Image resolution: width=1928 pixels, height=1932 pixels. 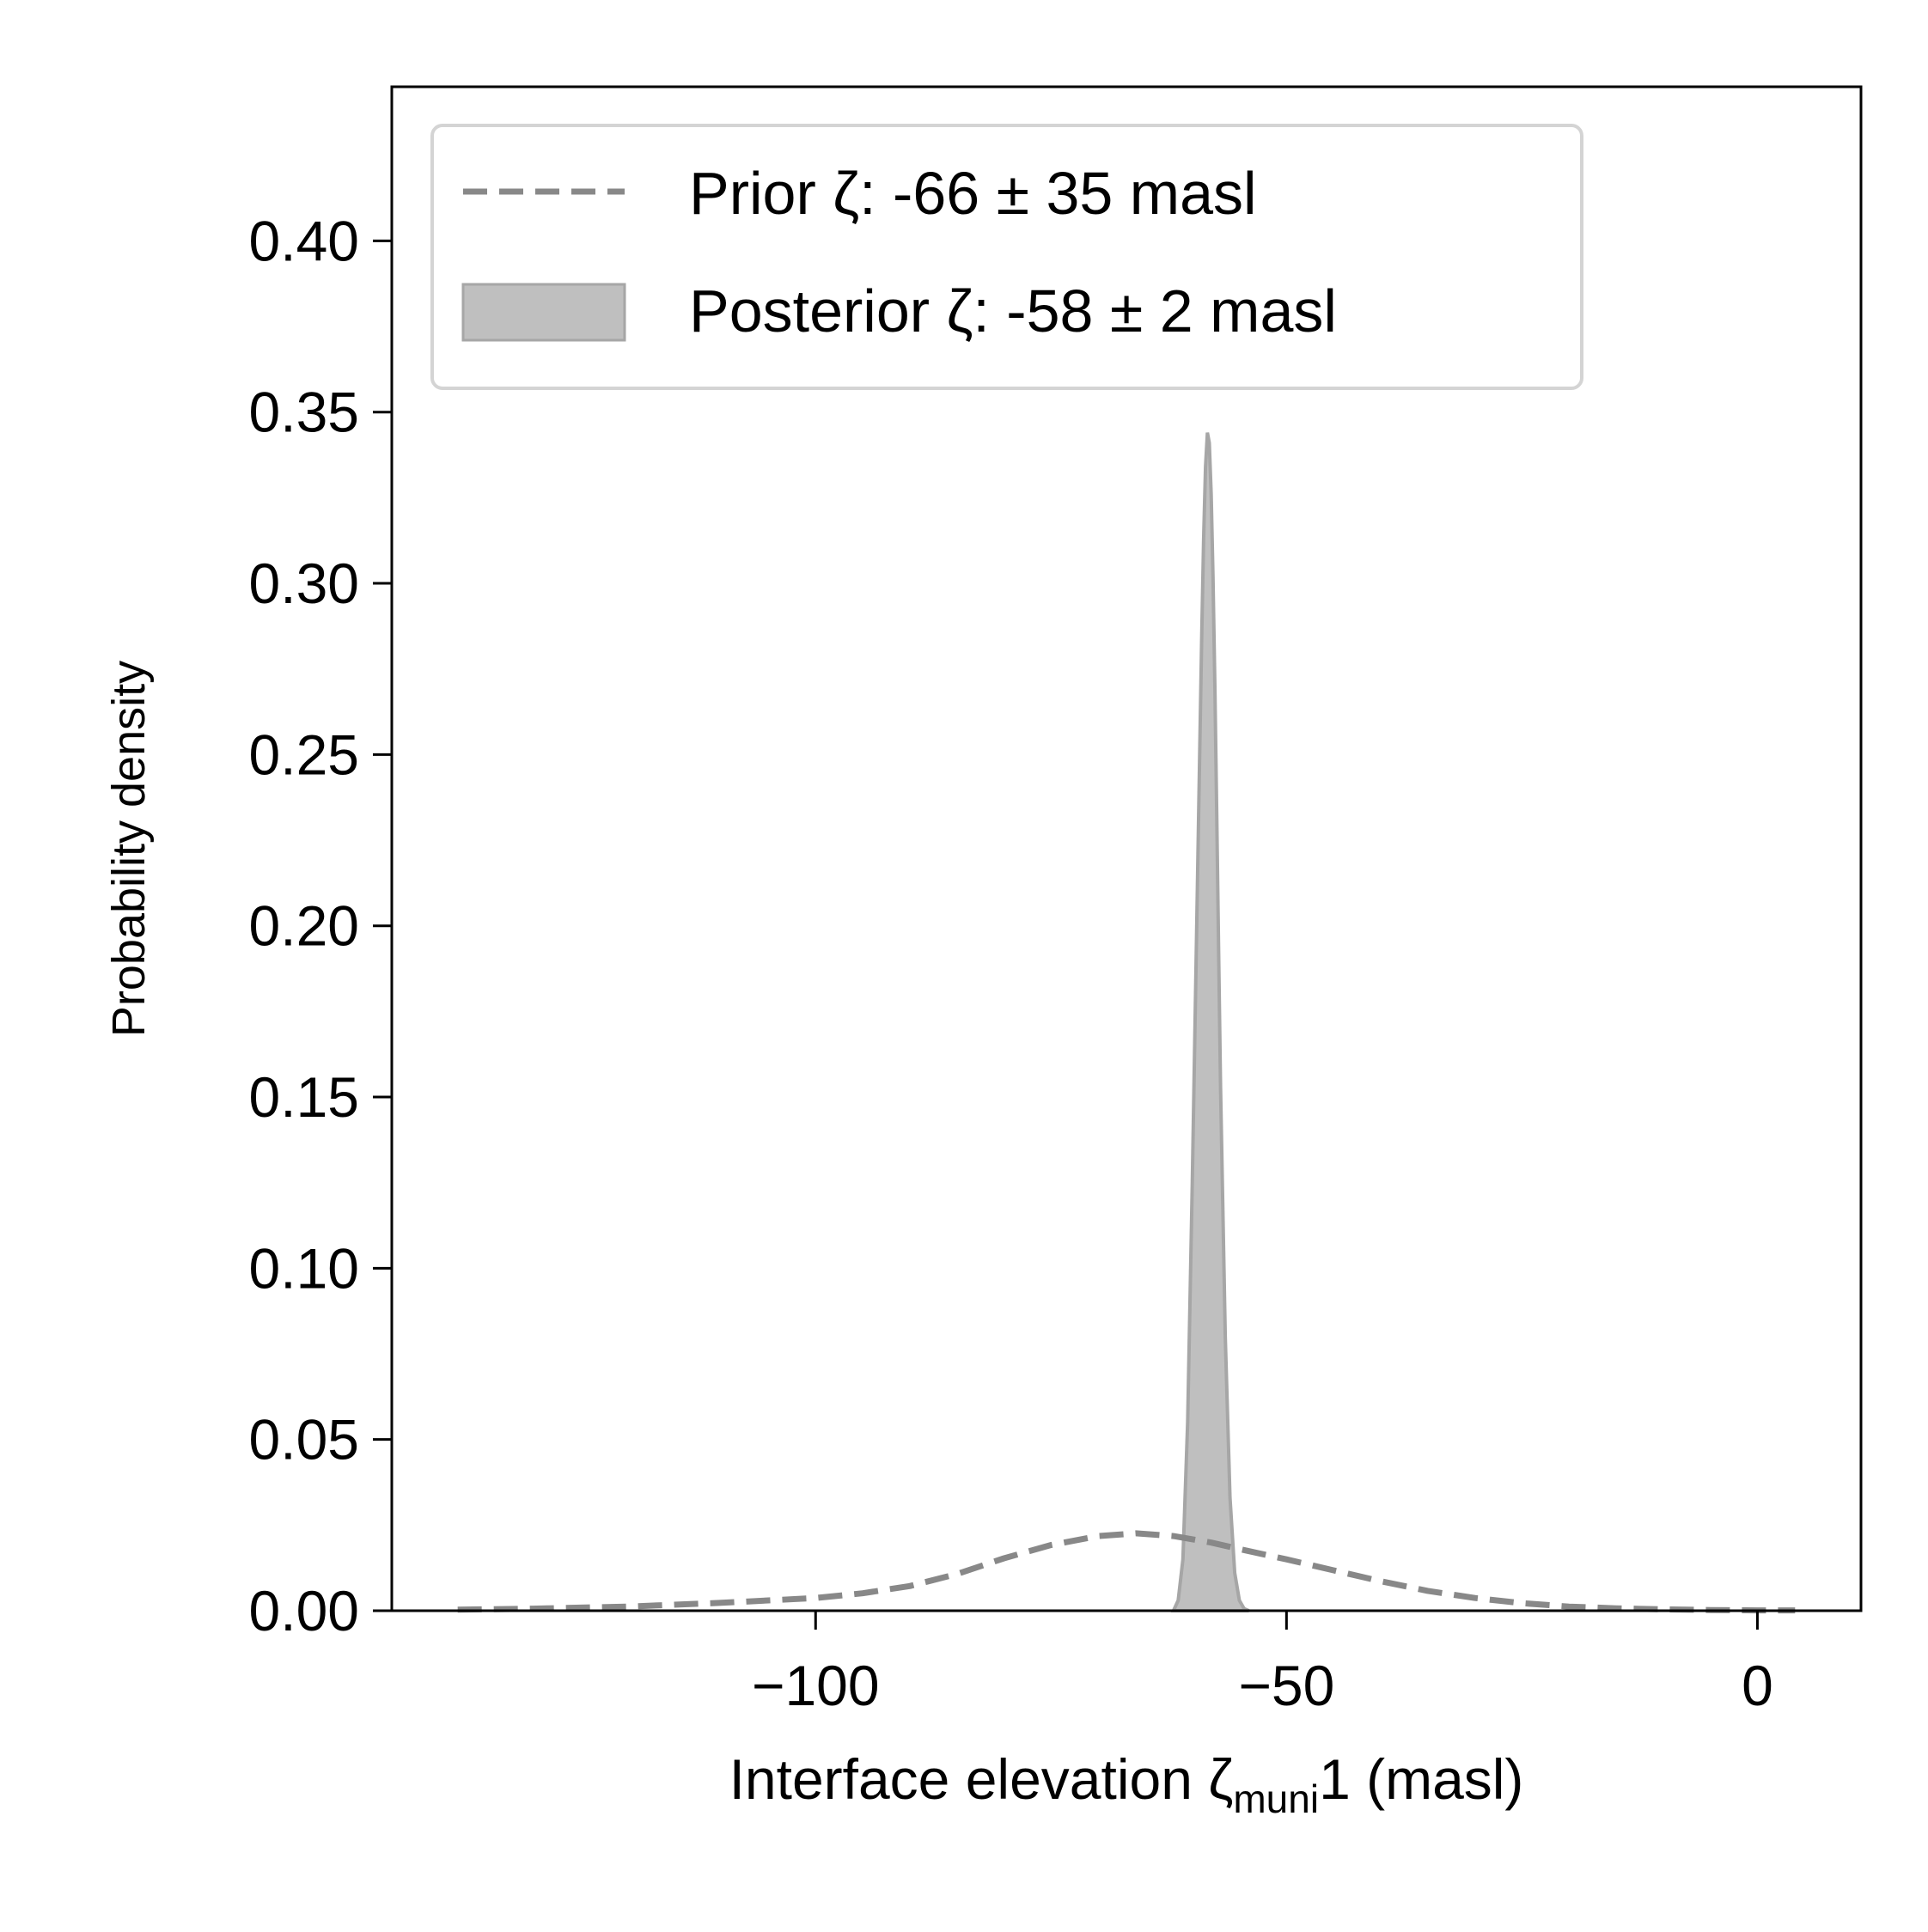 What do you see at coordinates (304, 583) in the screenshot?
I see `y-tick-label: 0.30` at bounding box center [304, 583].